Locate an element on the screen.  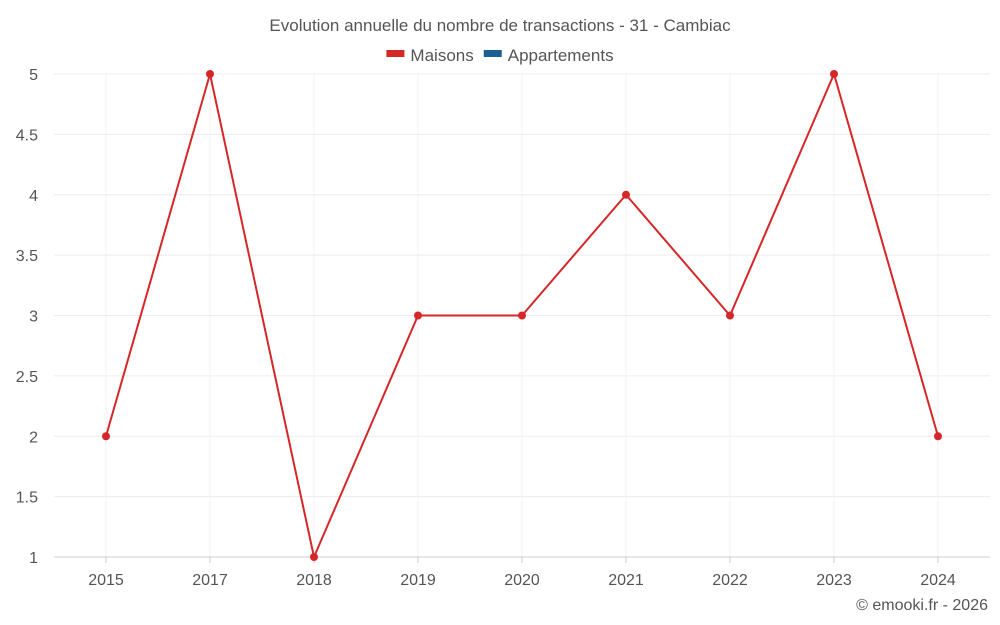
x-axis-ticks: 2015 2017 2018 2019 2020 2021 2022 2023 2024 is located at coordinates (522, 573).